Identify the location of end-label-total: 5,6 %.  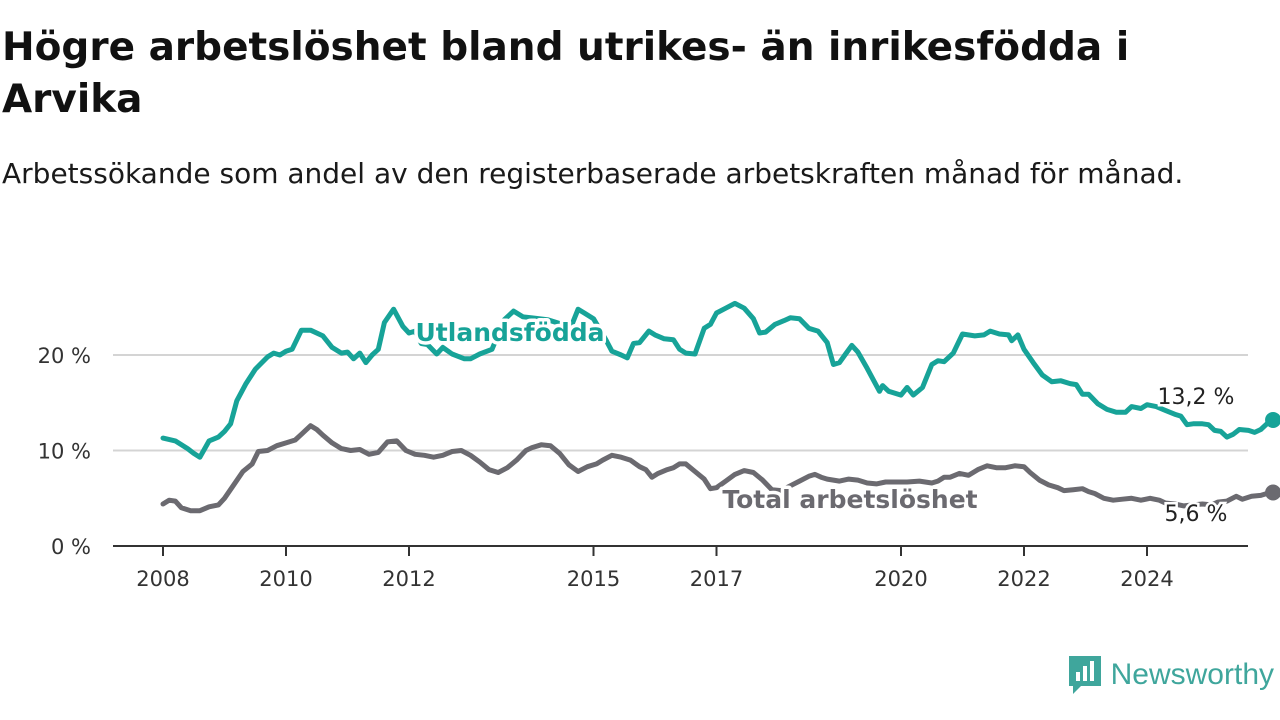
(1196, 514).